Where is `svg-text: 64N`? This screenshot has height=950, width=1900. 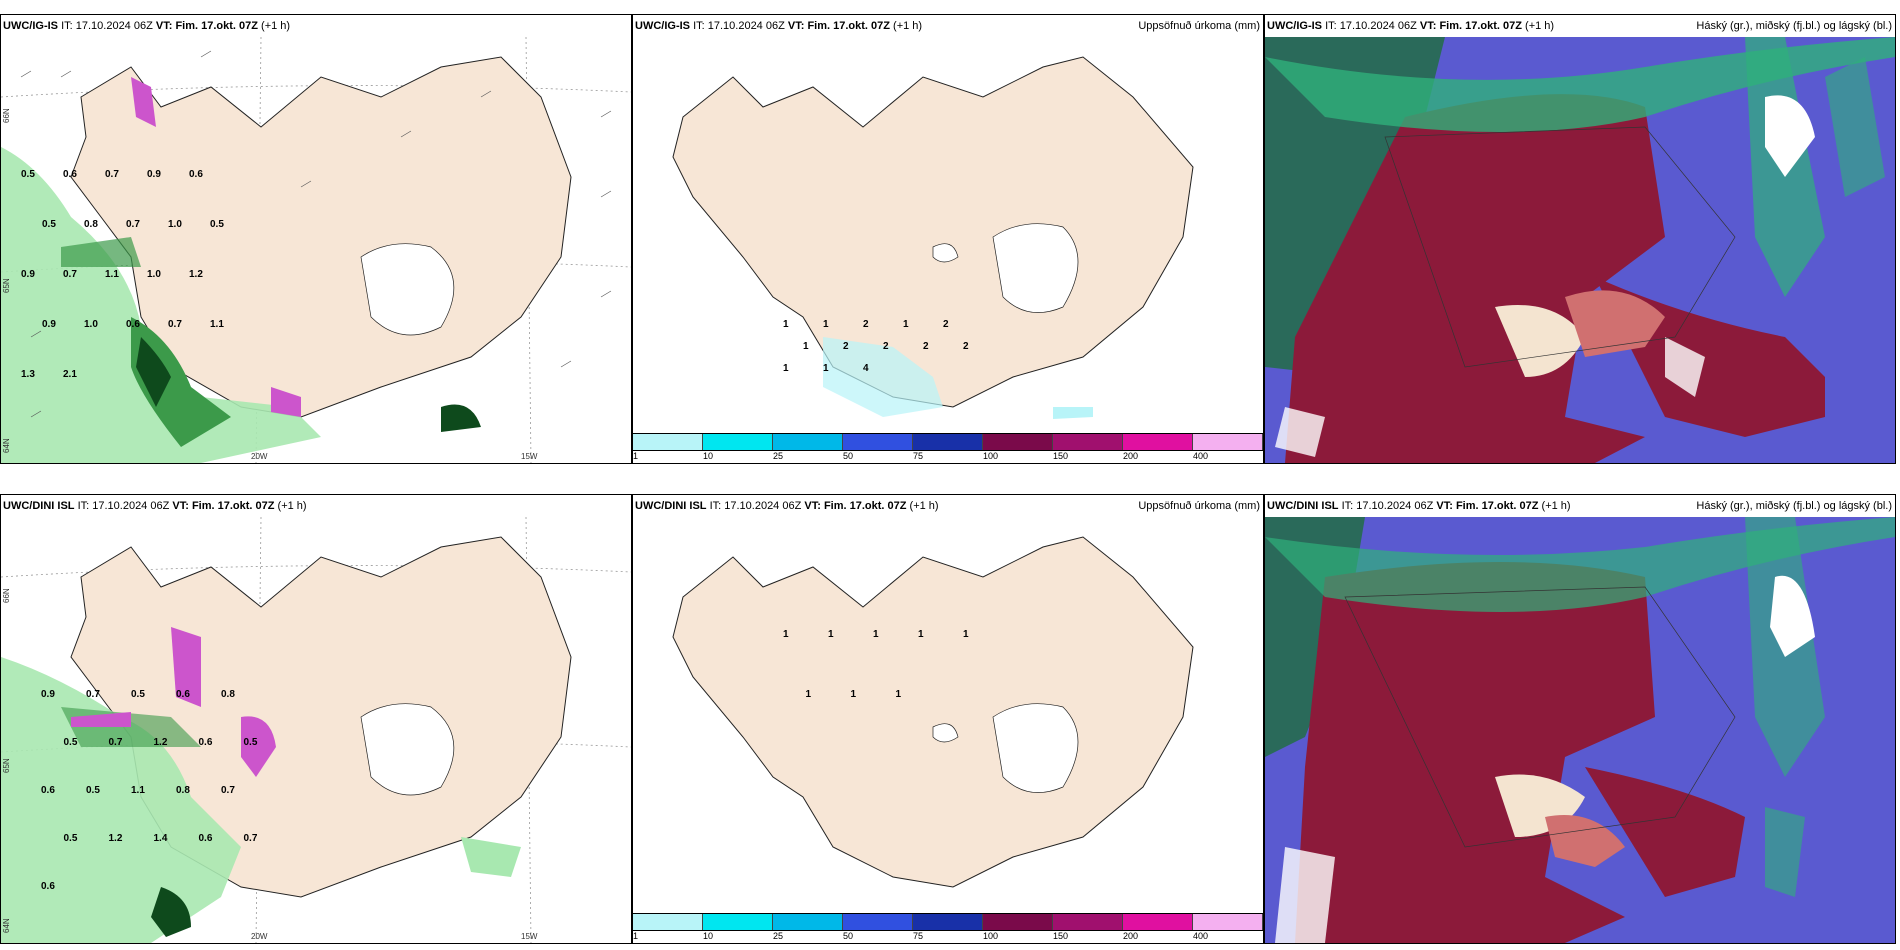
svg-text: 64N is located at coordinates (6, 925).